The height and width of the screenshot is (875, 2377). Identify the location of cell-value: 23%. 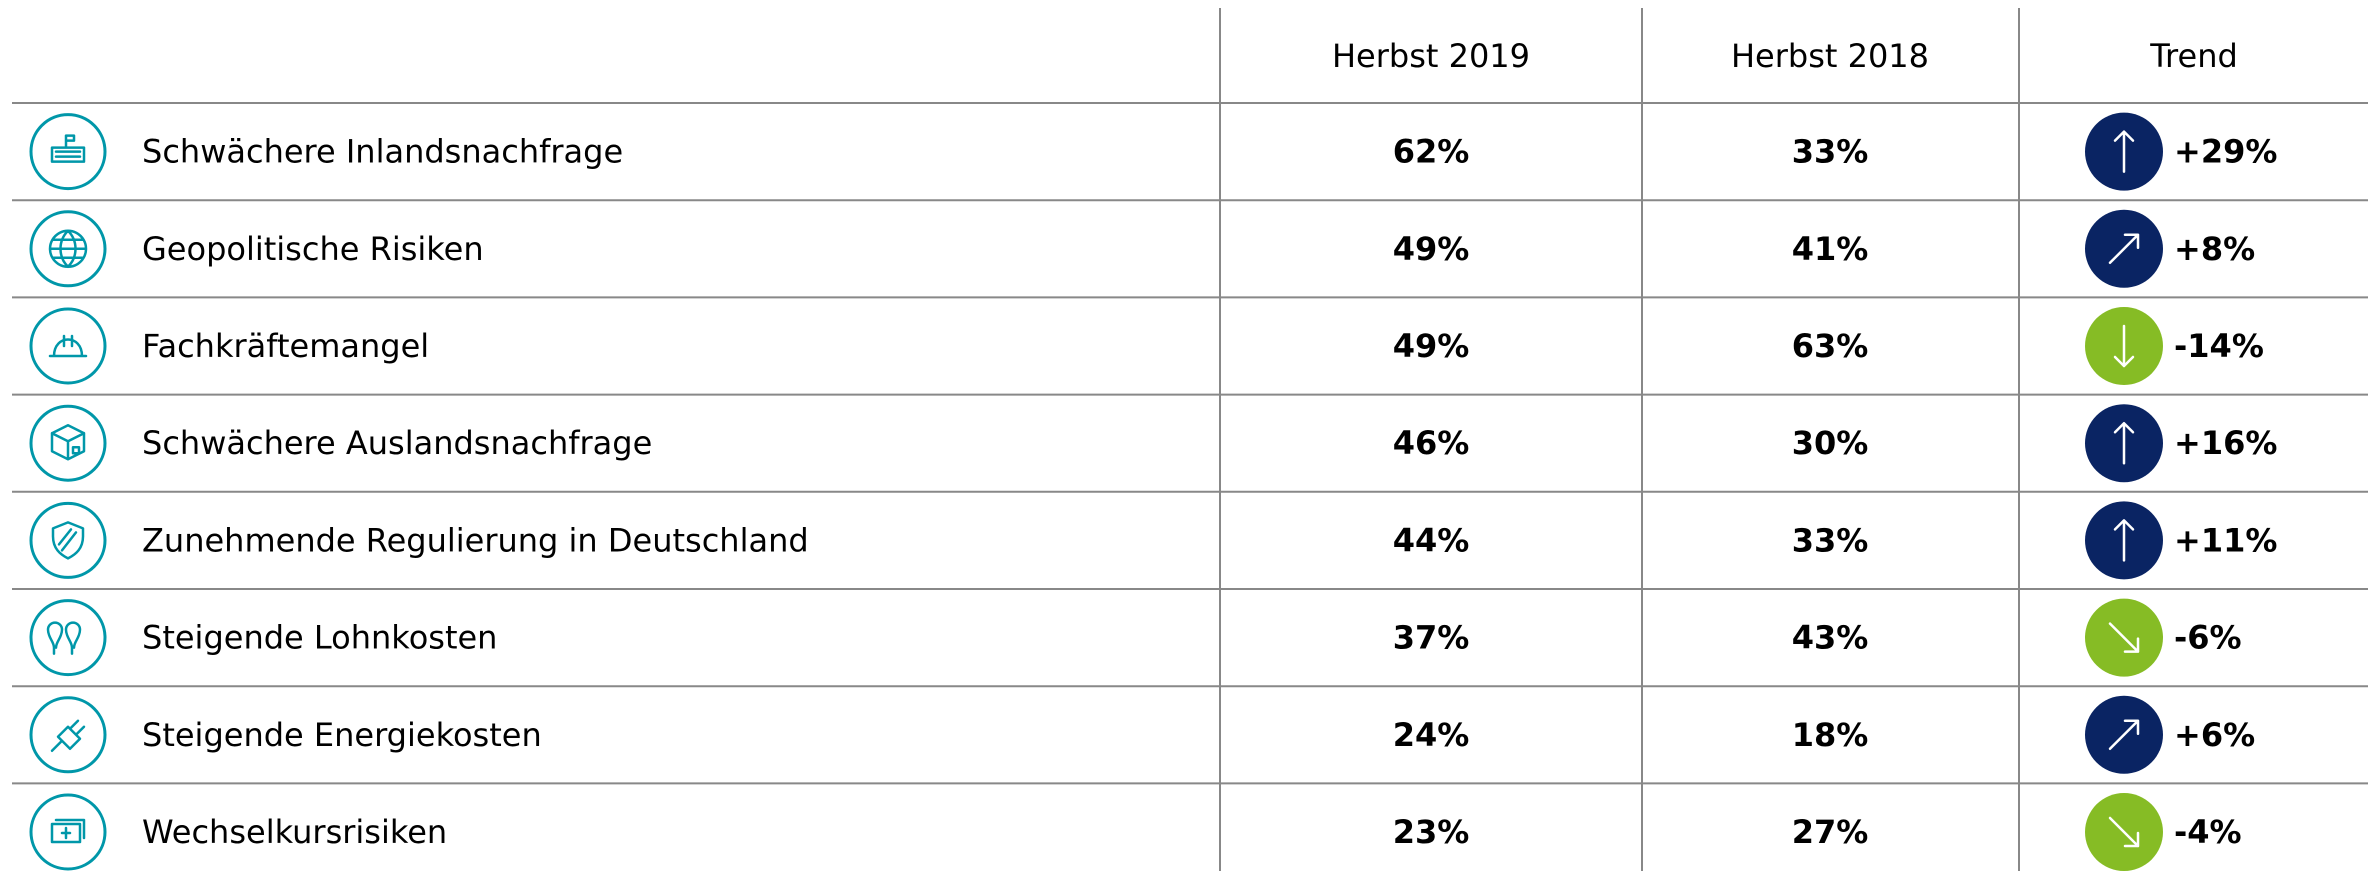
(1431, 832).